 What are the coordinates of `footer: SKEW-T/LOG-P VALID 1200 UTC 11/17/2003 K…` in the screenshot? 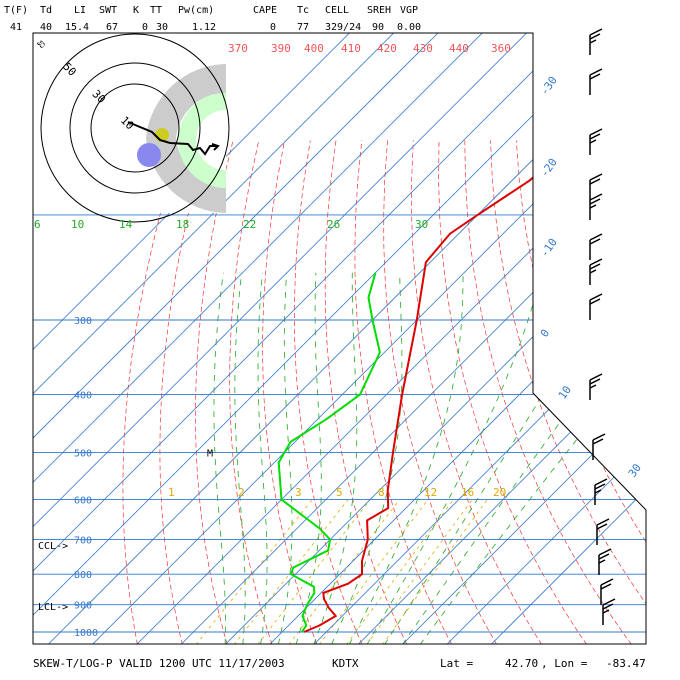 It's located at (339, 663).